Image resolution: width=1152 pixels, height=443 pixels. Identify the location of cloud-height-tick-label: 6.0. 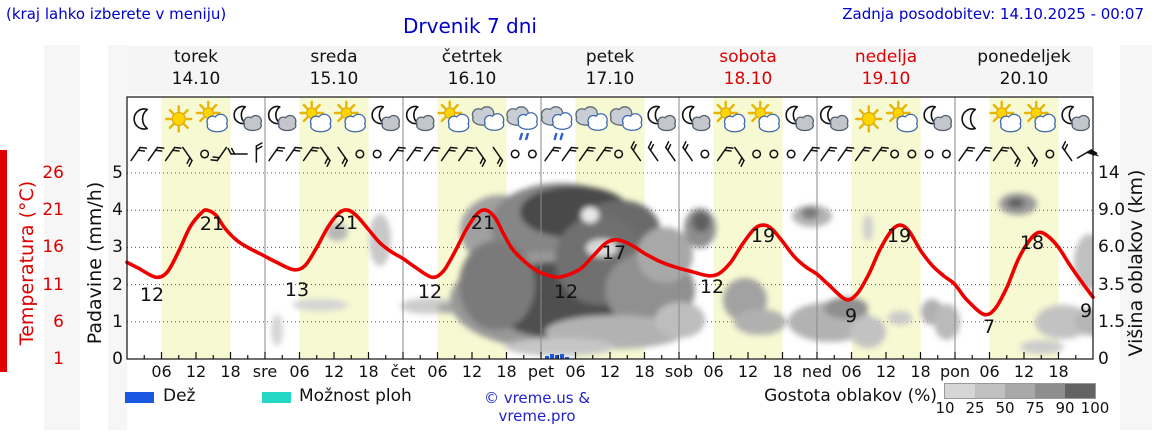
(1112, 247).